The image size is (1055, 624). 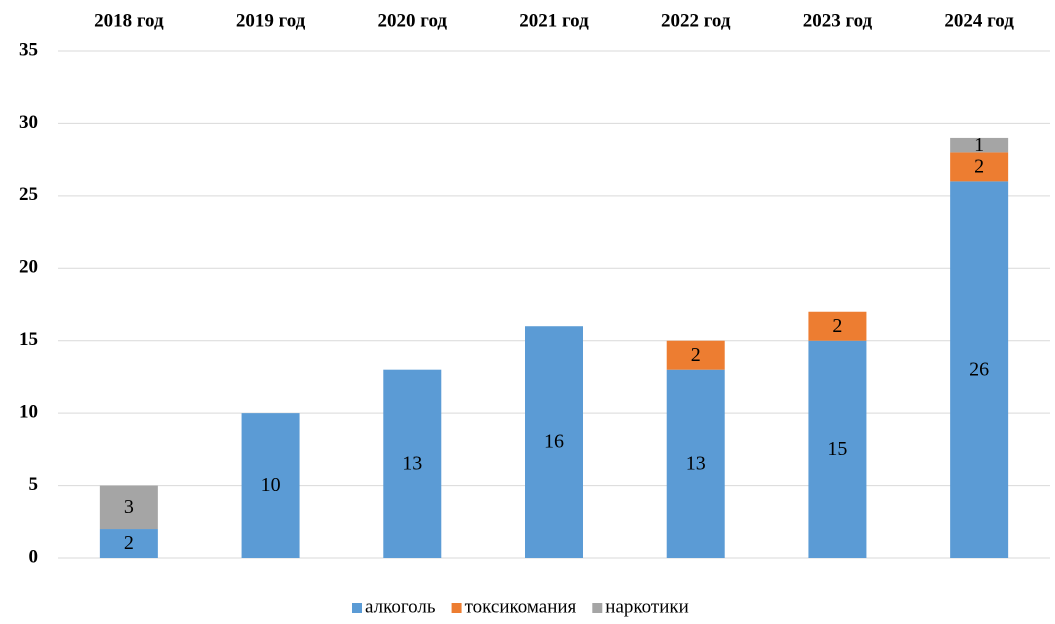 I want to click on legend-label: алкоголь, so click(x=400, y=606).